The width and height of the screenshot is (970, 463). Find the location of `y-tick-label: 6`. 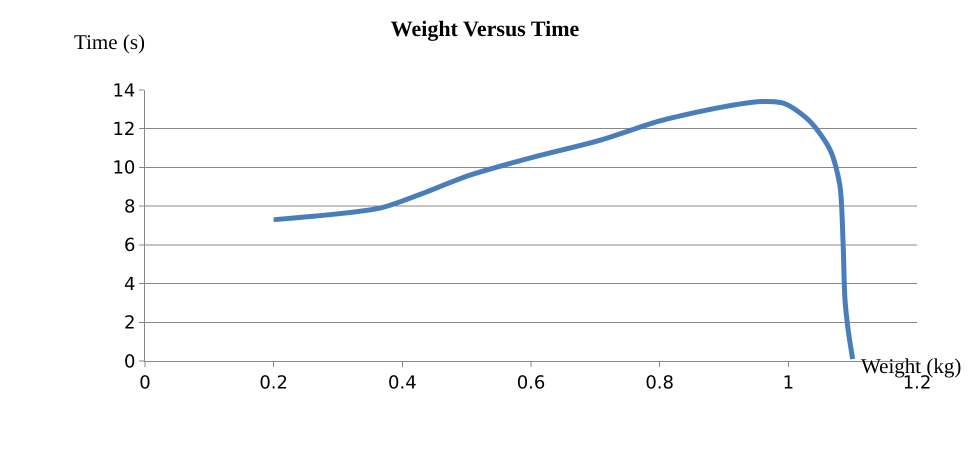

y-tick-label: 6 is located at coordinates (130, 245).